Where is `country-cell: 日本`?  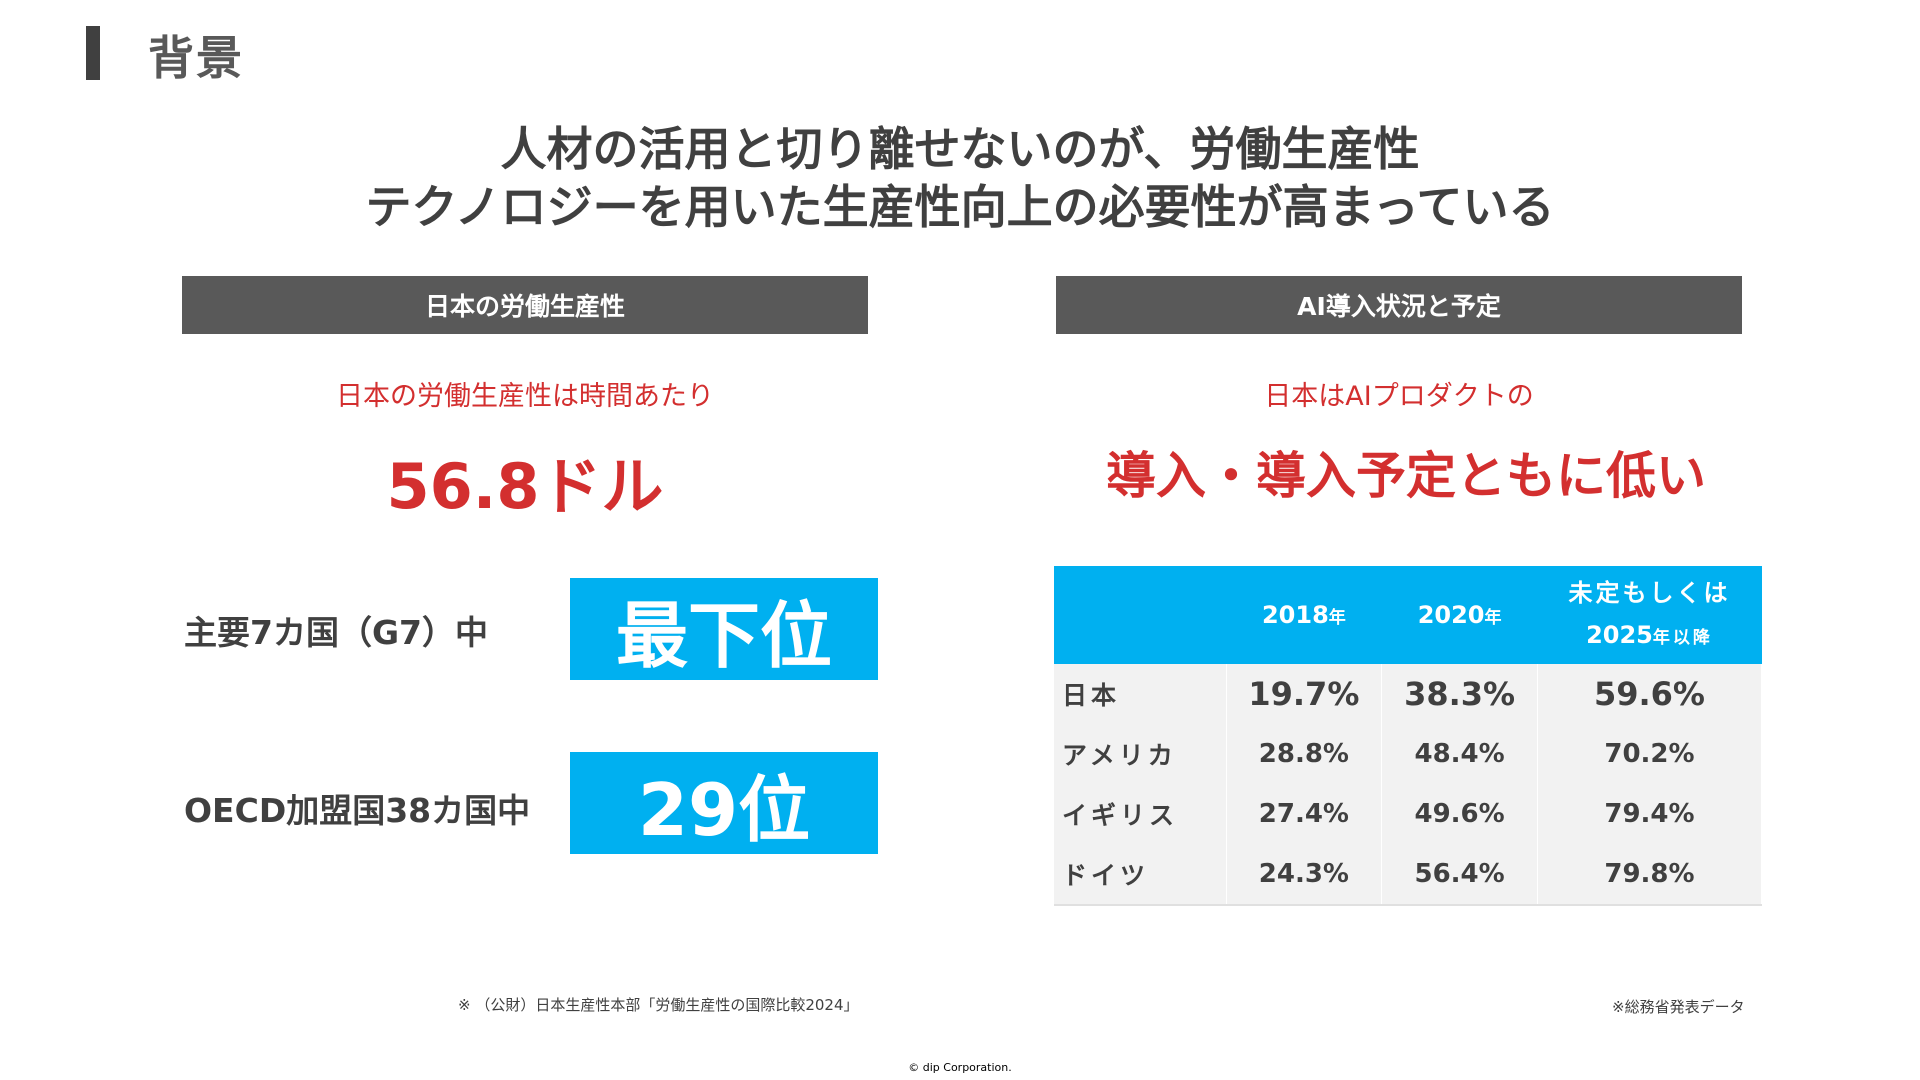
country-cell: 日本 is located at coordinates (1140, 694).